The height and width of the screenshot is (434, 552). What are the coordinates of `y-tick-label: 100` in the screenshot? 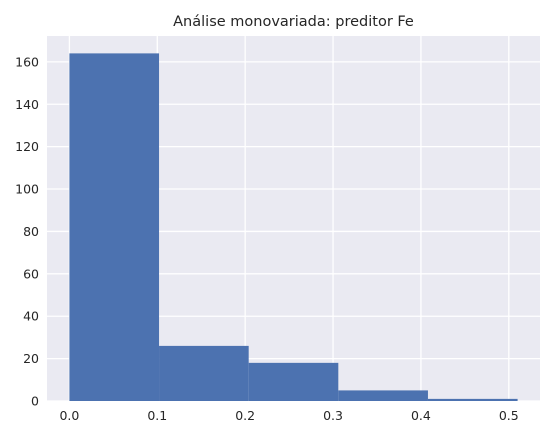 It's located at (27, 189).